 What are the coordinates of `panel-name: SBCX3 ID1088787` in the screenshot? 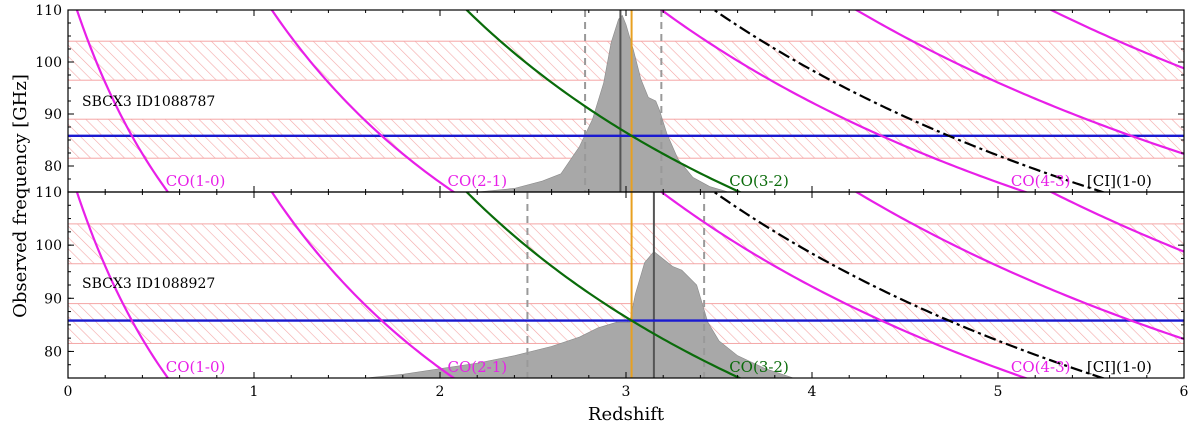 It's located at (148, 102).